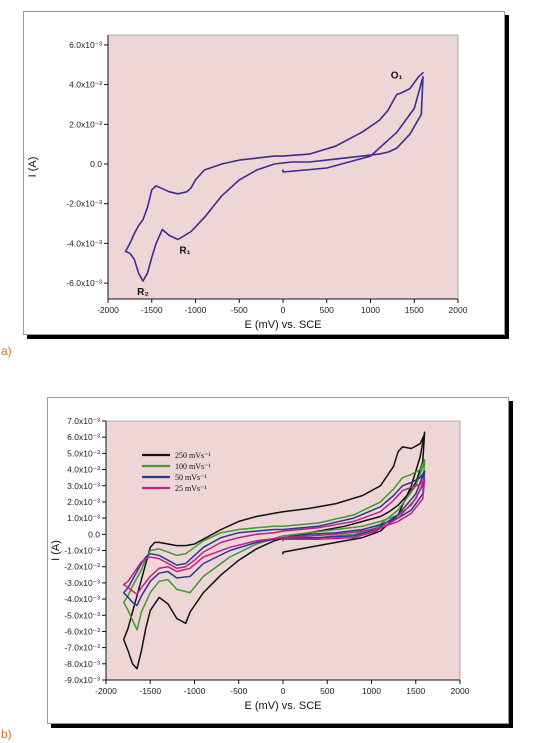  Describe the element at coordinates (6, 734) in the screenshot. I see `panel-label-b: b)` at that location.